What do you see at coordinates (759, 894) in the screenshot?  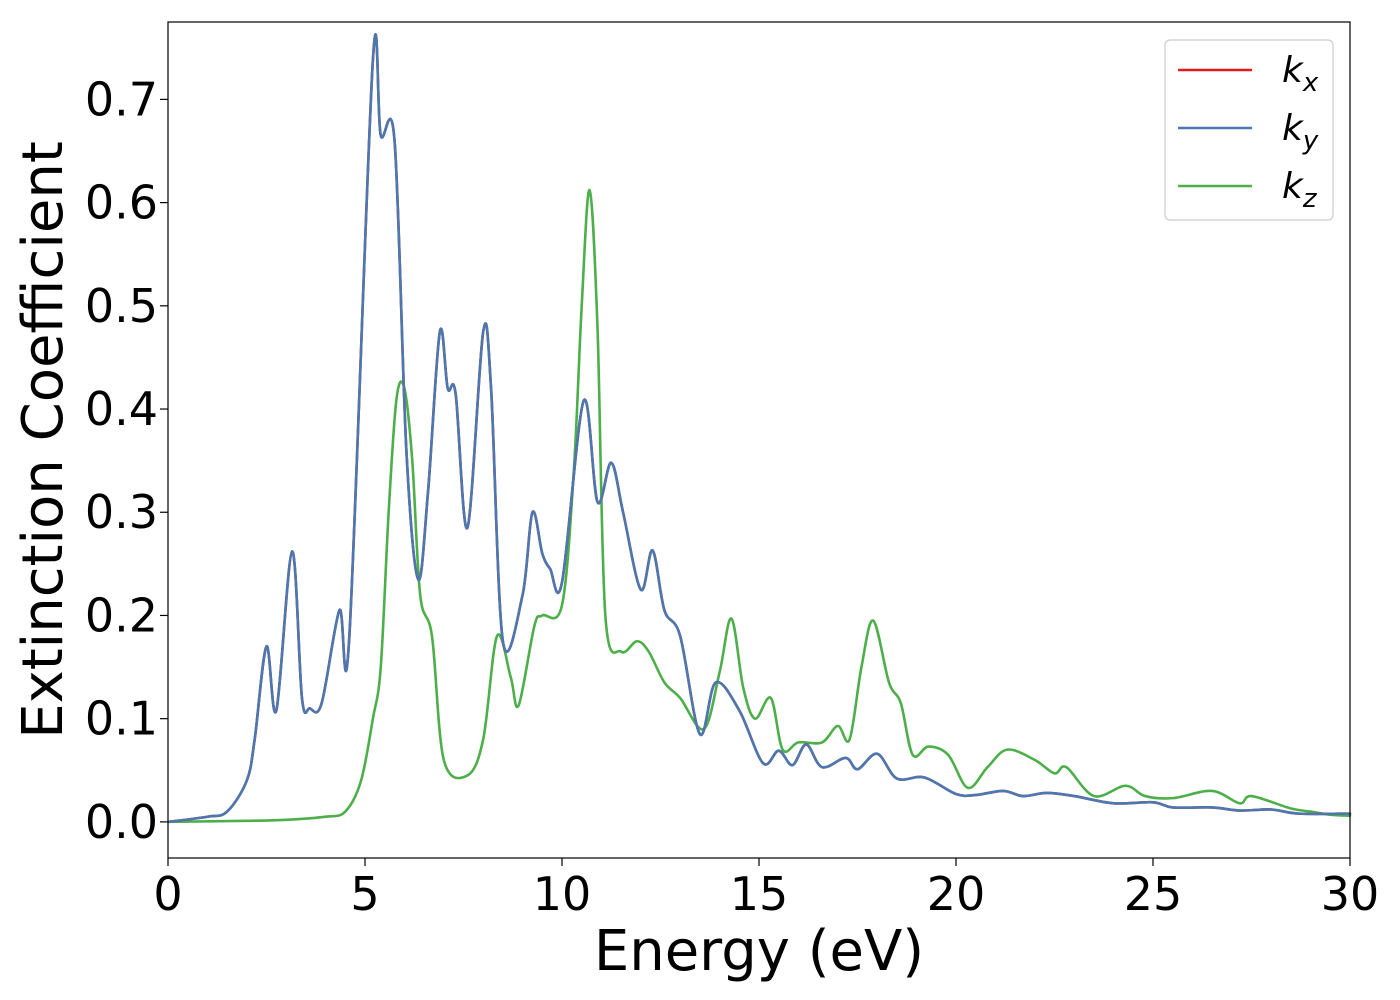 I see `x-tick-label: 15` at bounding box center [759, 894].